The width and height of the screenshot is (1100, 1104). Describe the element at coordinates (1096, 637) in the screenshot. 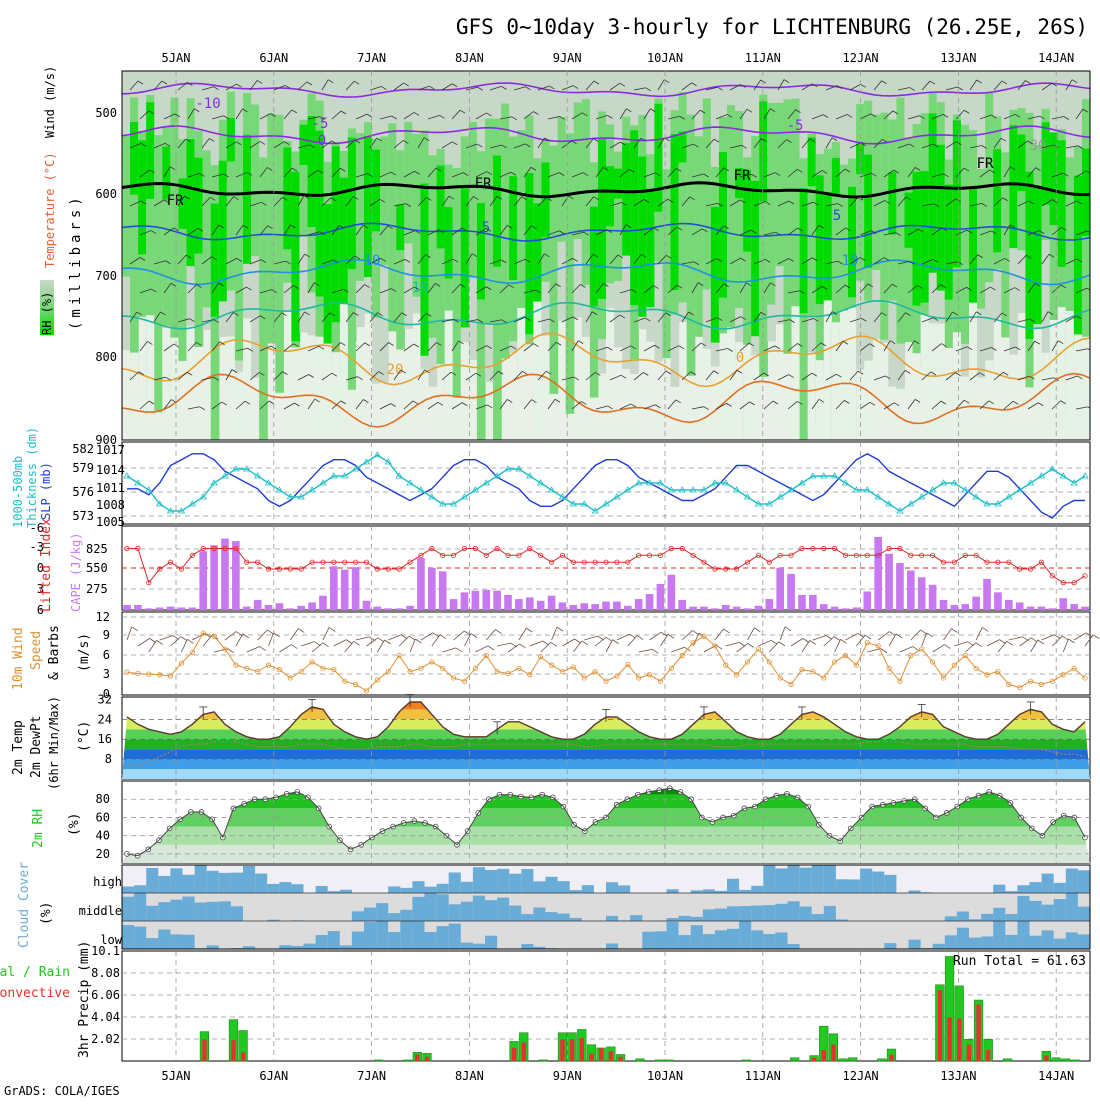

I see `wind-barb` at that location.